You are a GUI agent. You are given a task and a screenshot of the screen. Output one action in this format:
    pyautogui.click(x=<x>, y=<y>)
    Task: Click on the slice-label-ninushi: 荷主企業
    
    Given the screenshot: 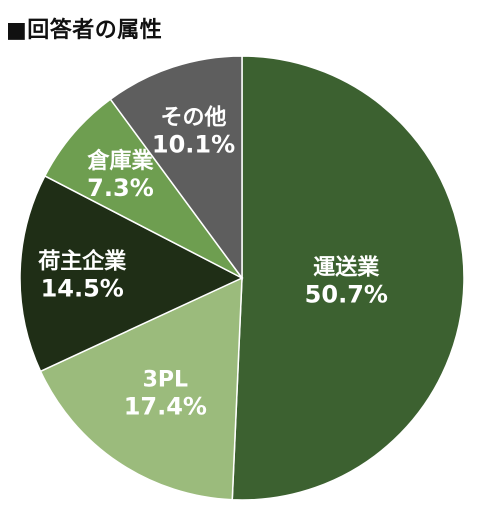 What is the action you would take?
    pyautogui.click(x=82, y=261)
    